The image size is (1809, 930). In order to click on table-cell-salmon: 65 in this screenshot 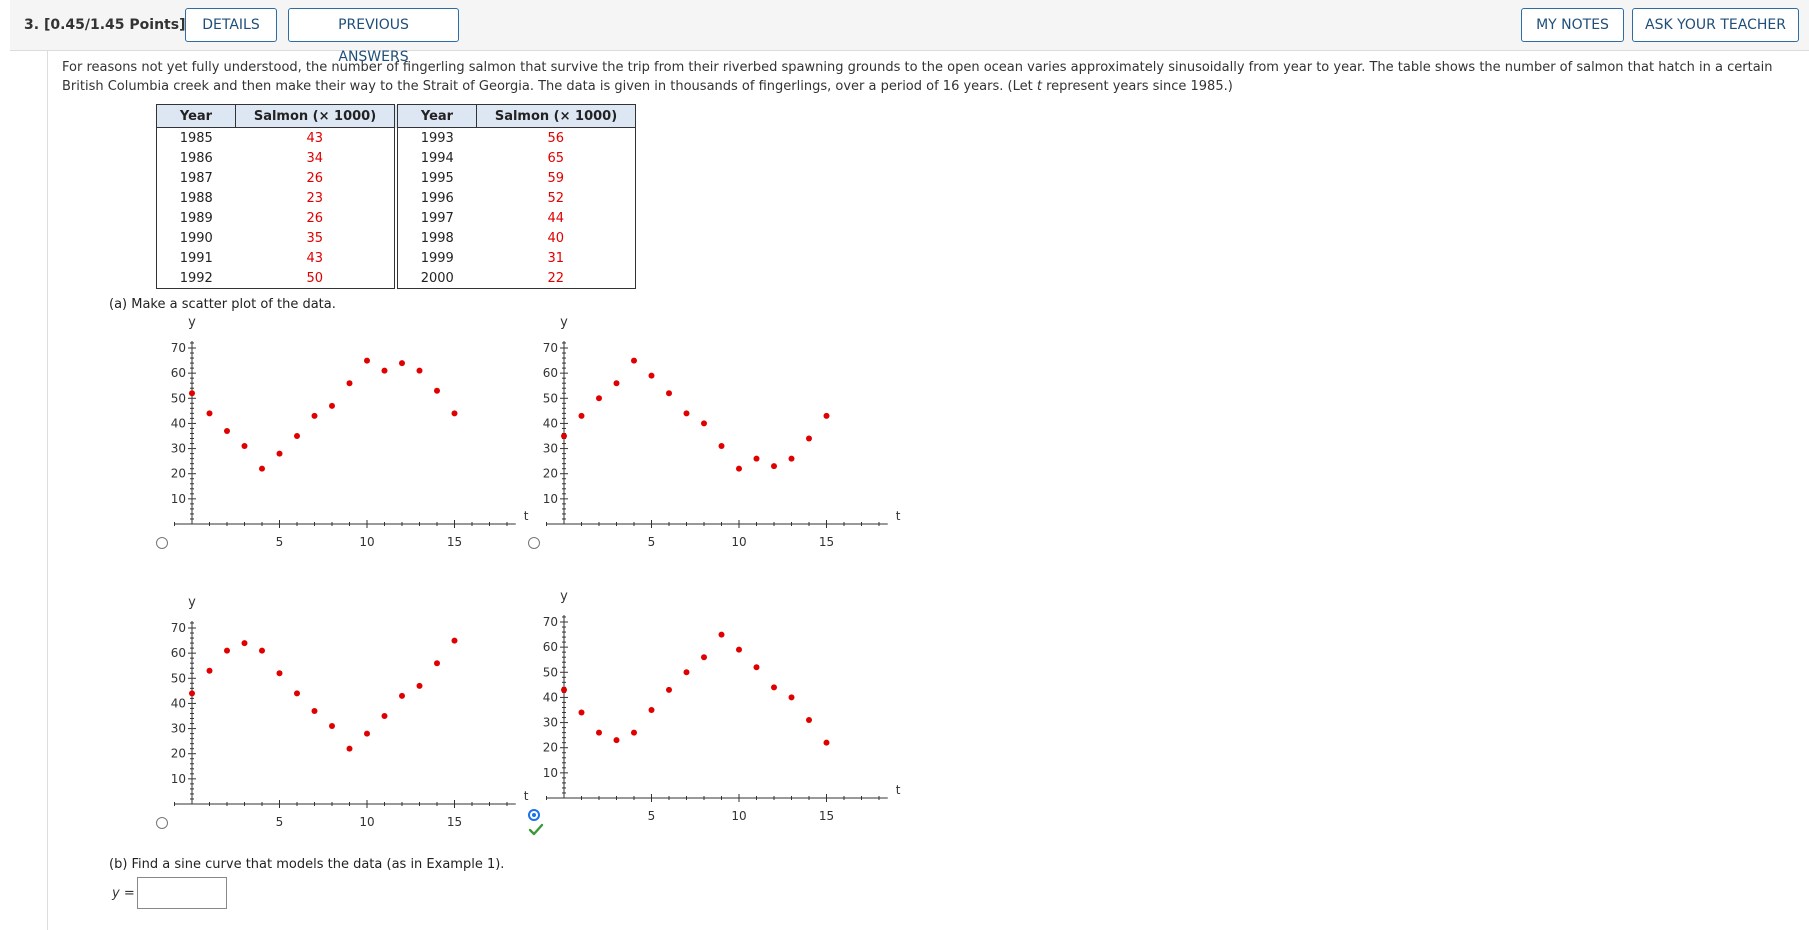, I will do `click(556, 158)`.